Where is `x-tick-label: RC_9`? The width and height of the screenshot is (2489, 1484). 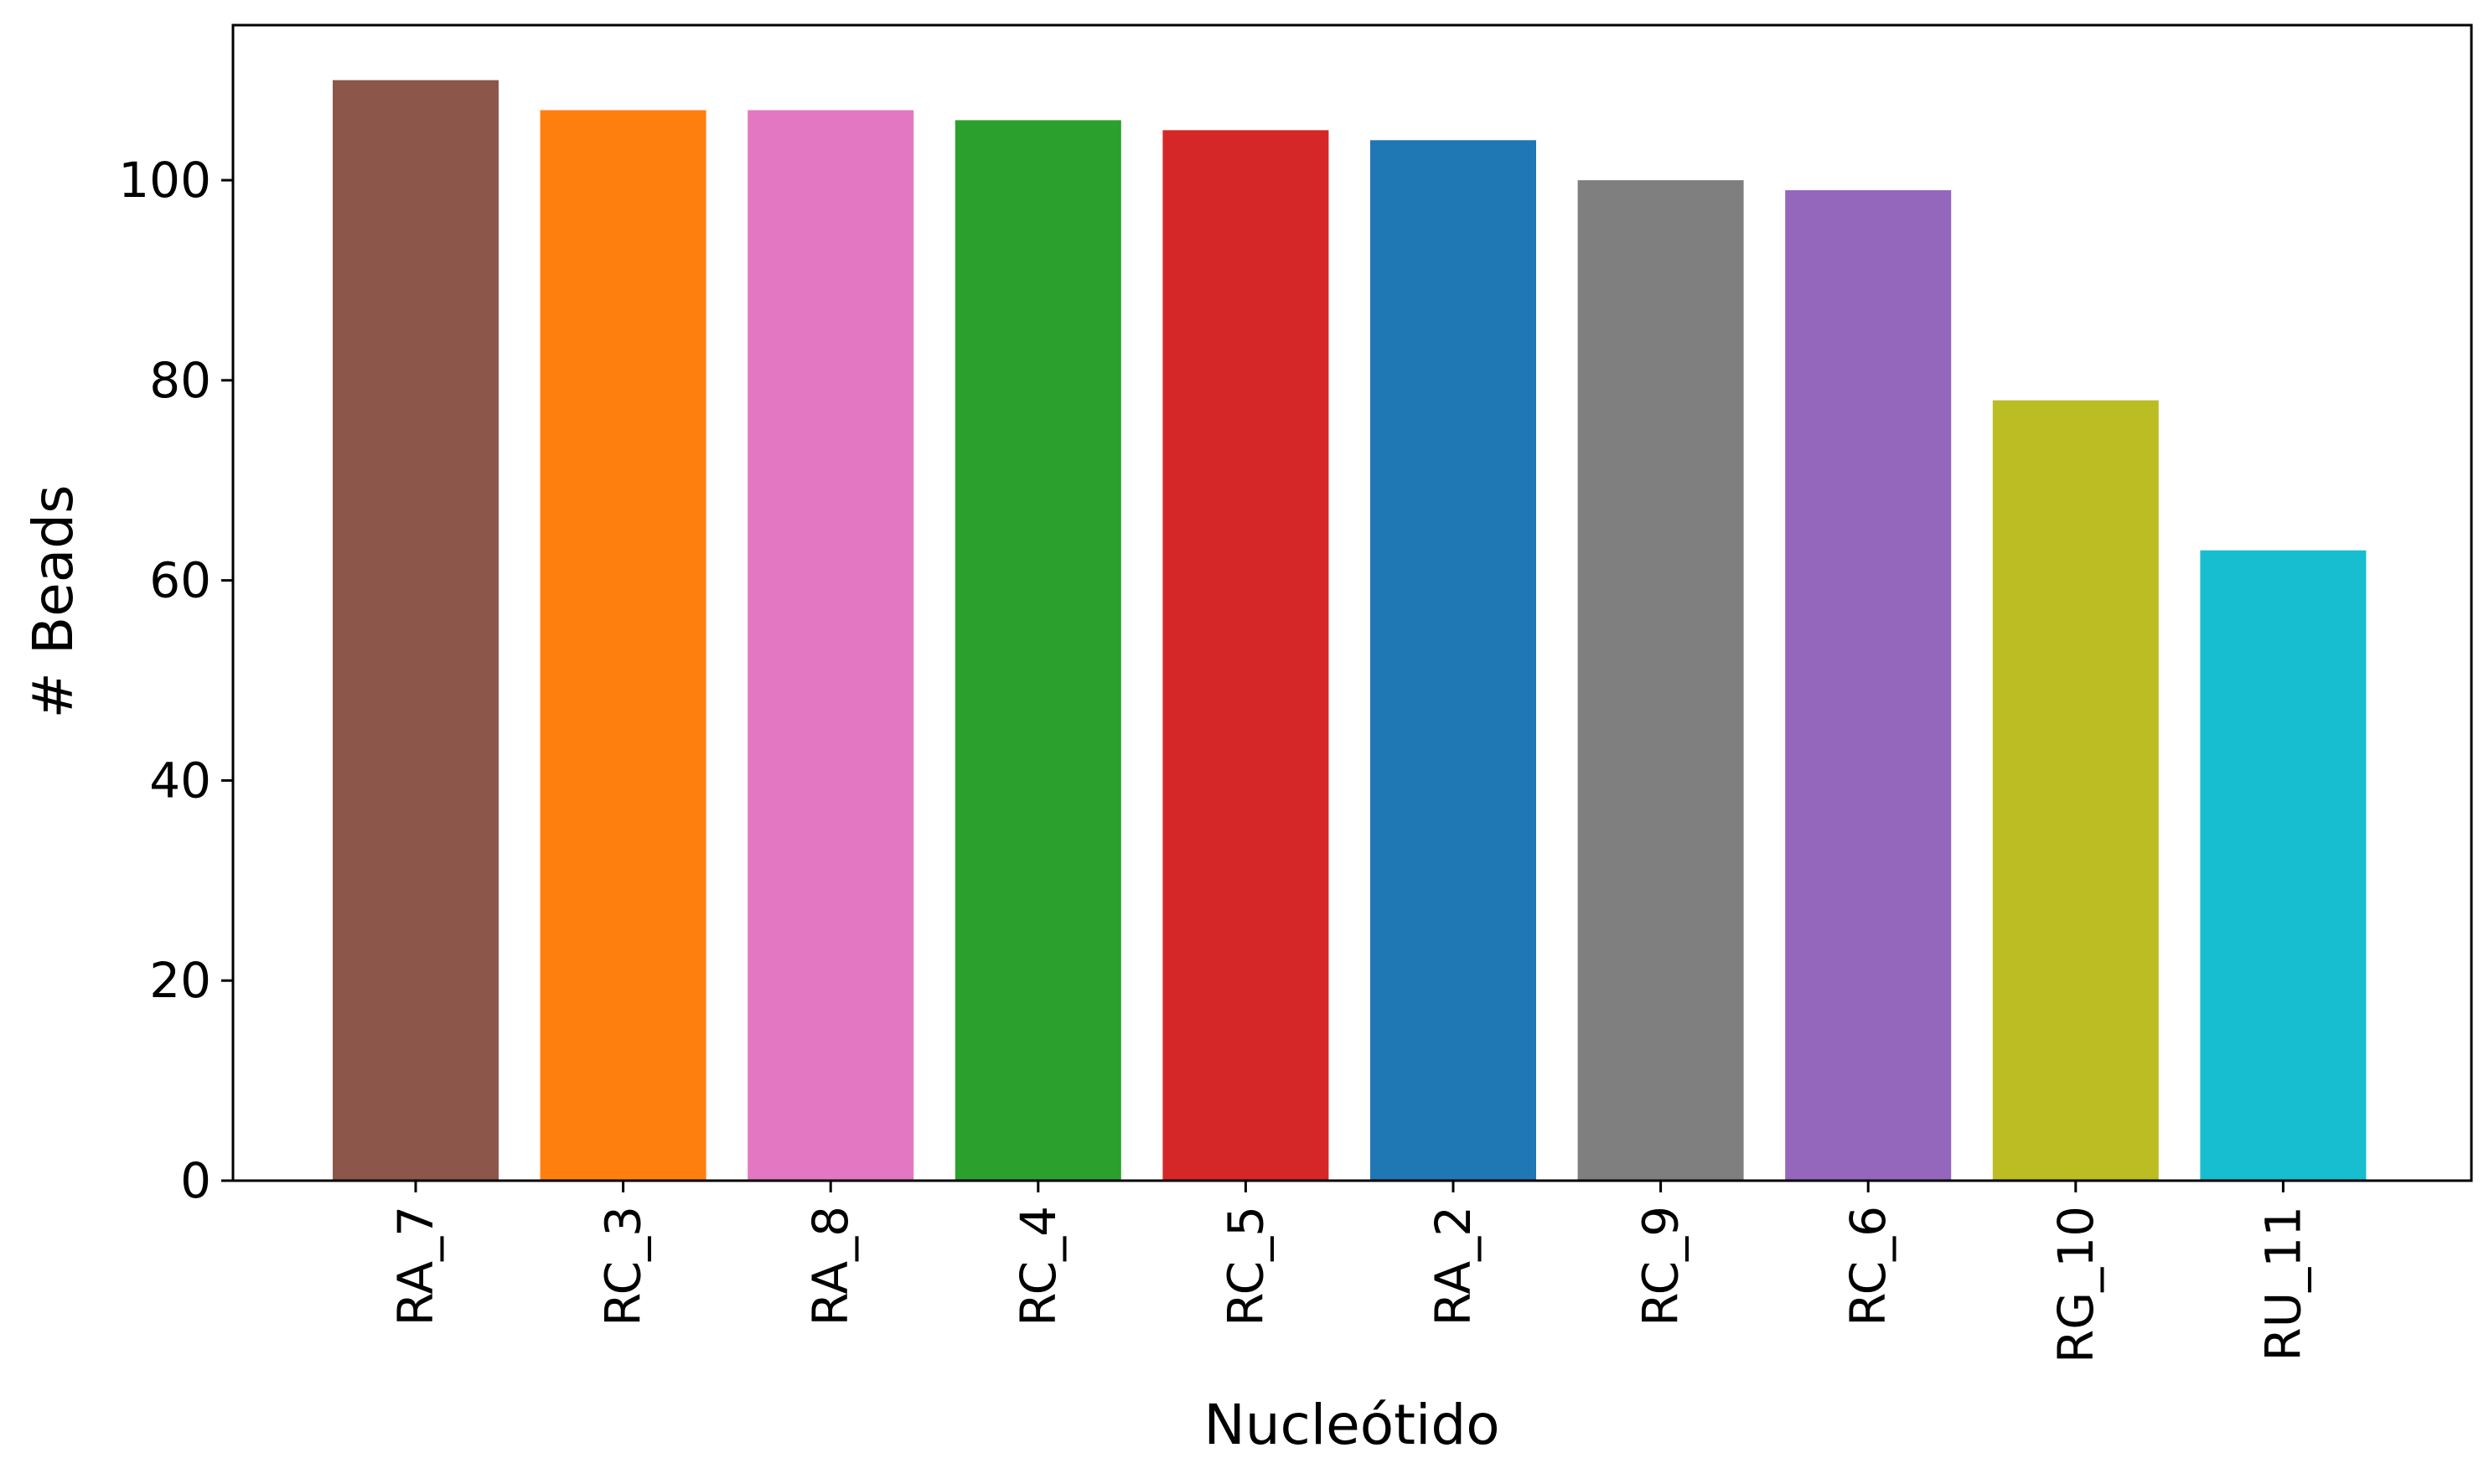 x-tick-label: RC_9 is located at coordinates (1661, 1266).